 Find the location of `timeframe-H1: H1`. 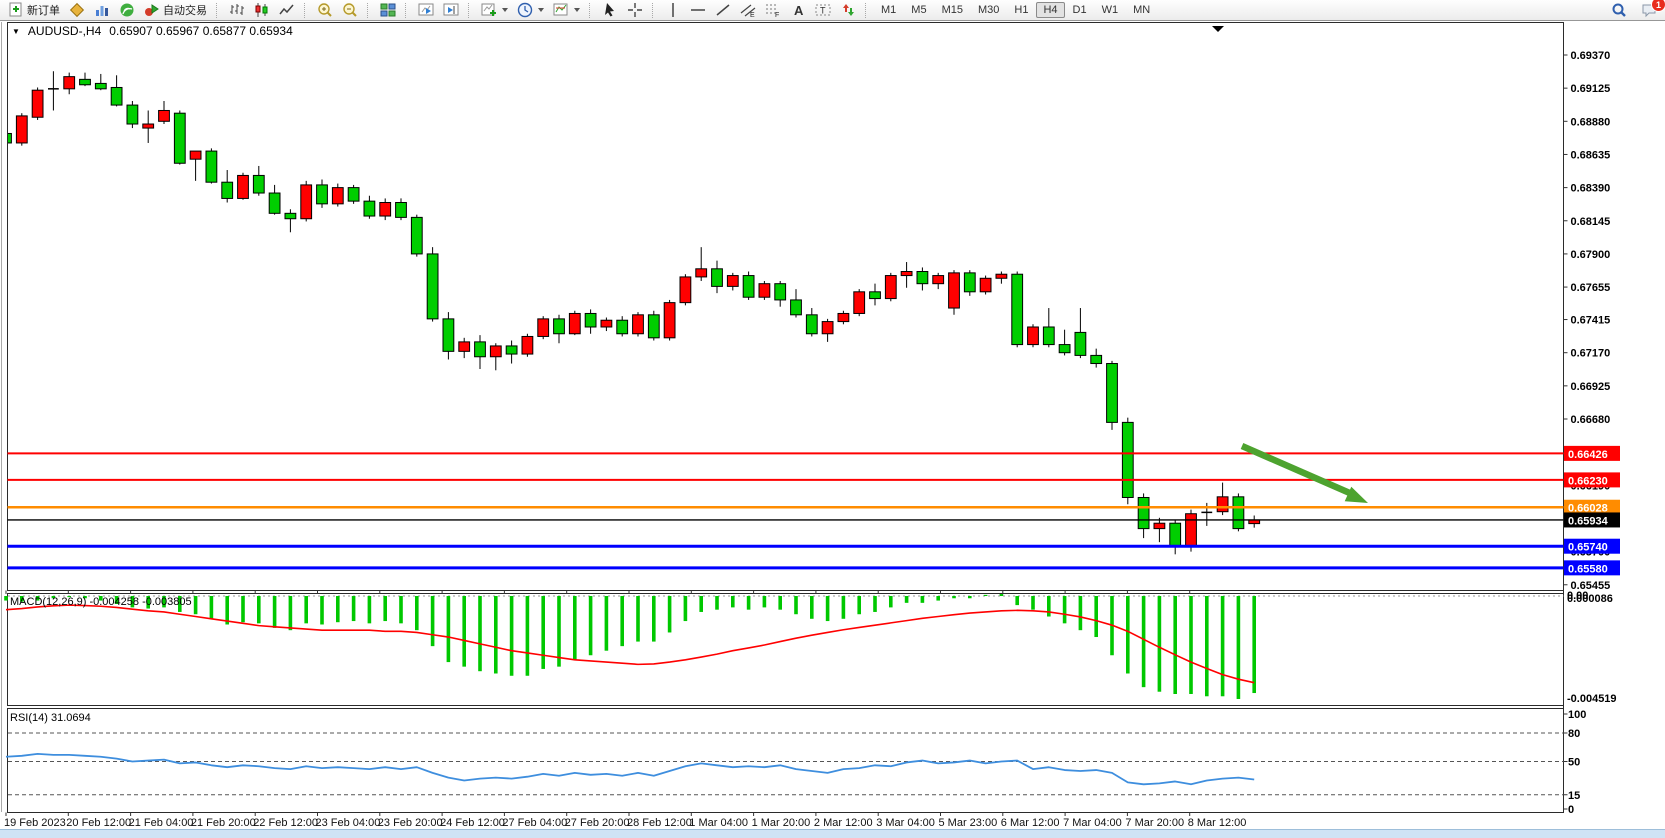

timeframe-H1: H1 is located at coordinates (1021, 10).